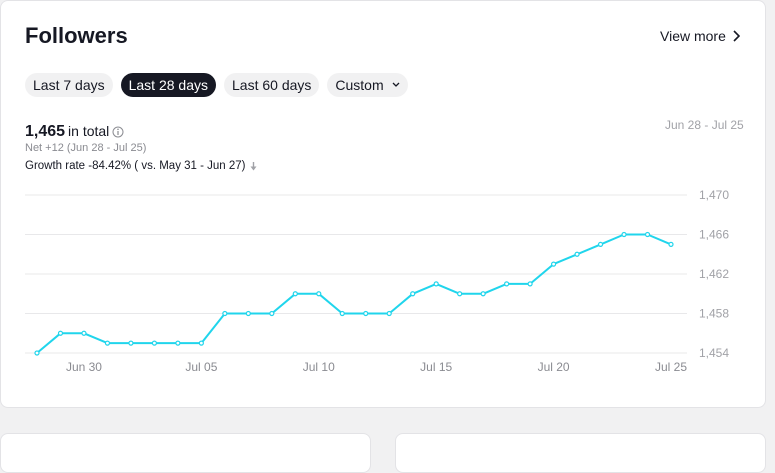 The image size is (775, 473). Describe the element at coordinates (359, 85) in the screenshot. I see `tab-label: Custom` at that location.